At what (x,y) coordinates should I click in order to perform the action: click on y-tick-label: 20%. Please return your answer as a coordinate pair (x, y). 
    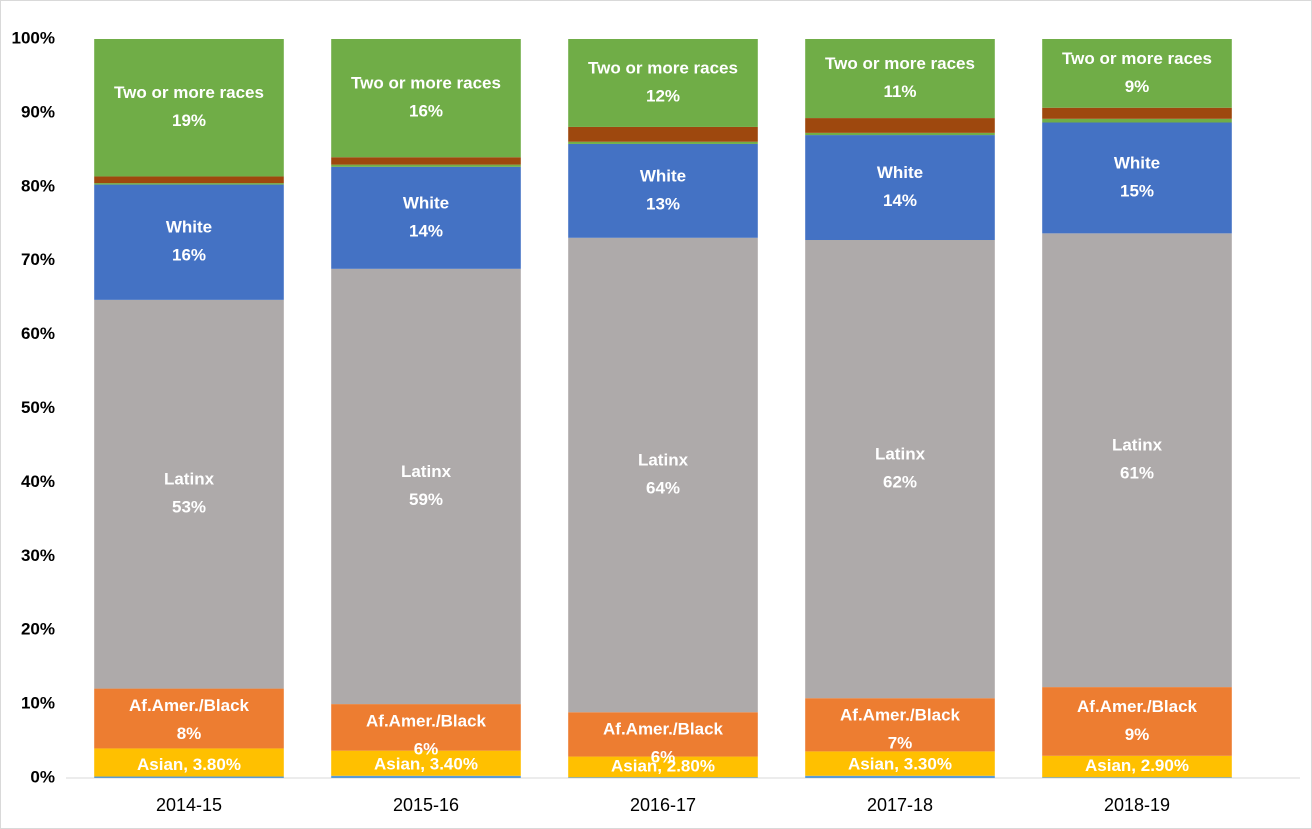
    Looking at the image, I should click on (38, 629).